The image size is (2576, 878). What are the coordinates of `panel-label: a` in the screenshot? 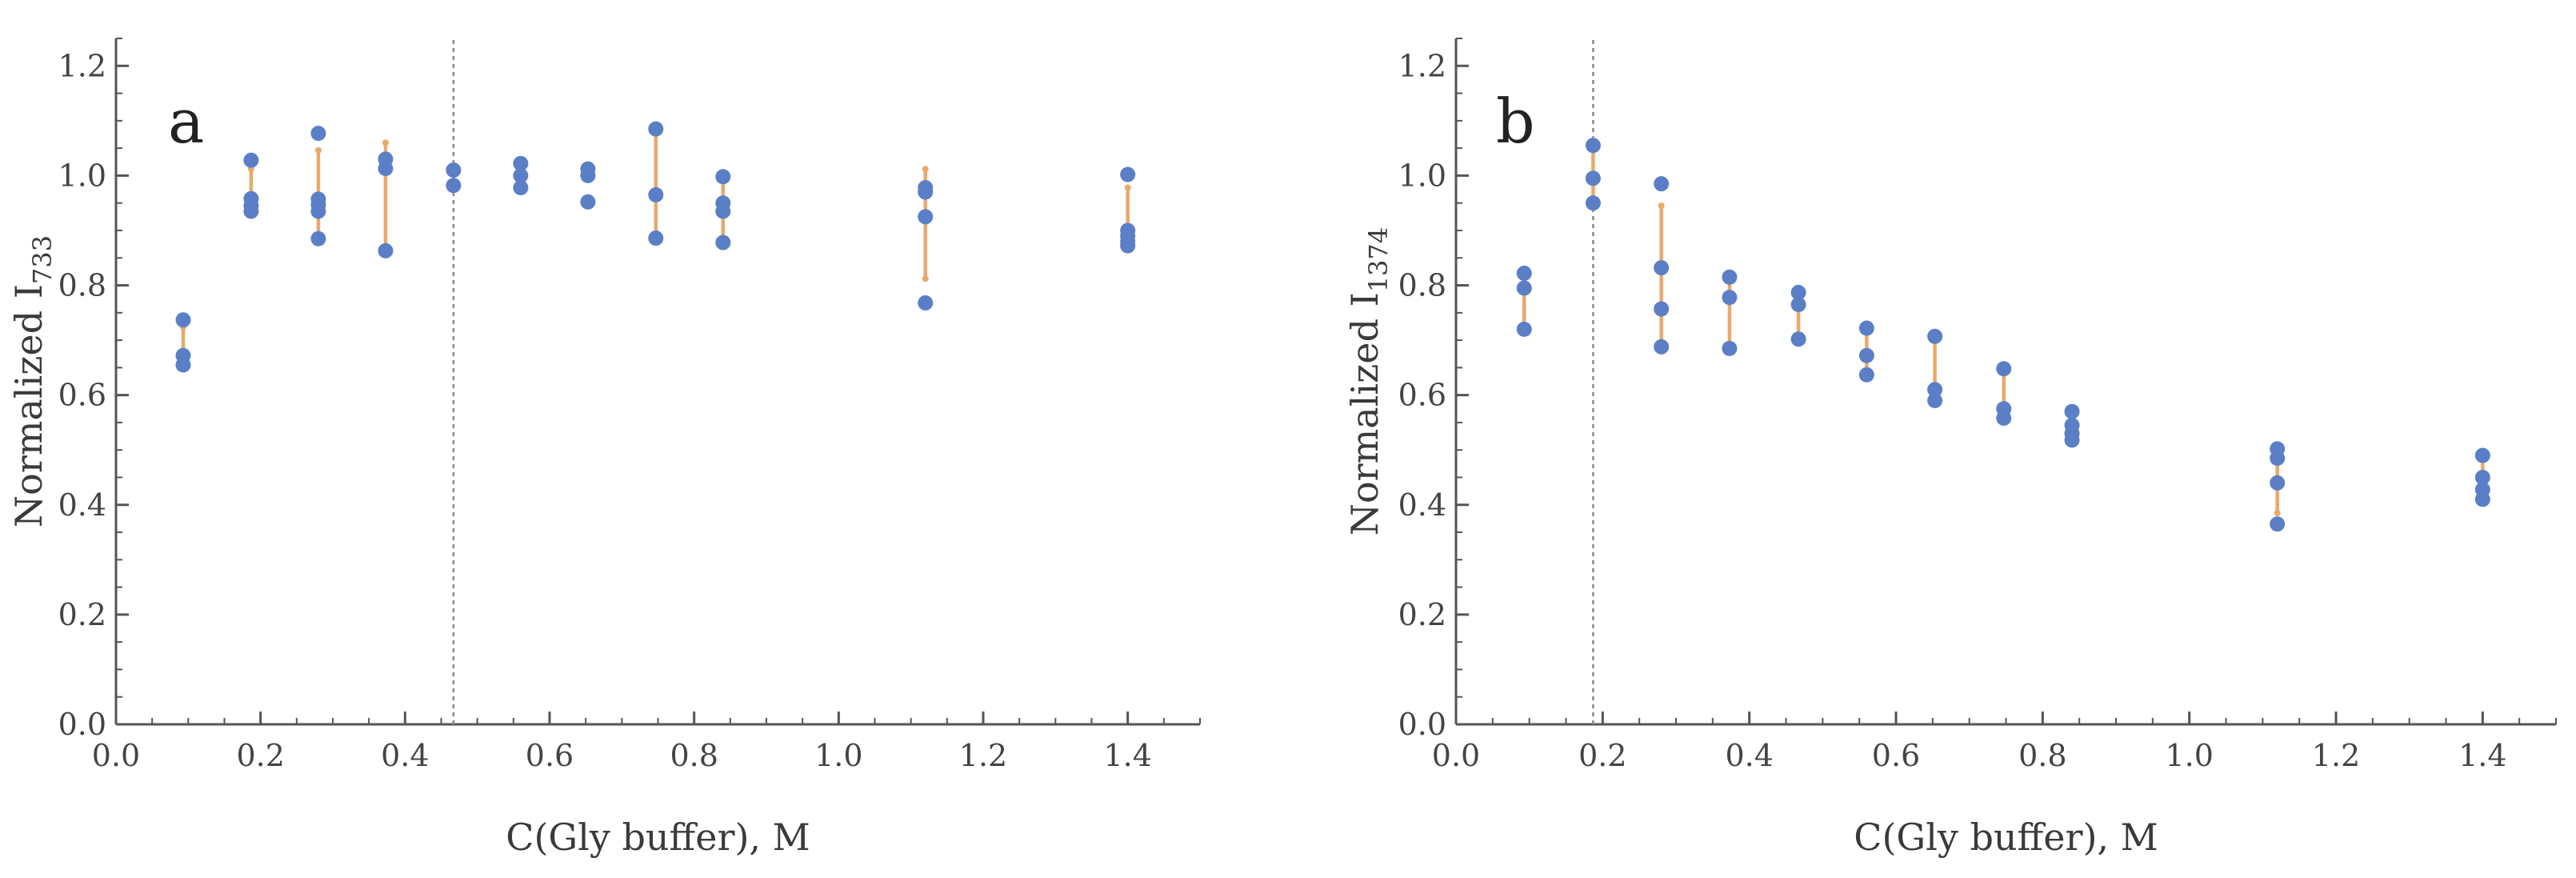 It's located at (186, 122).